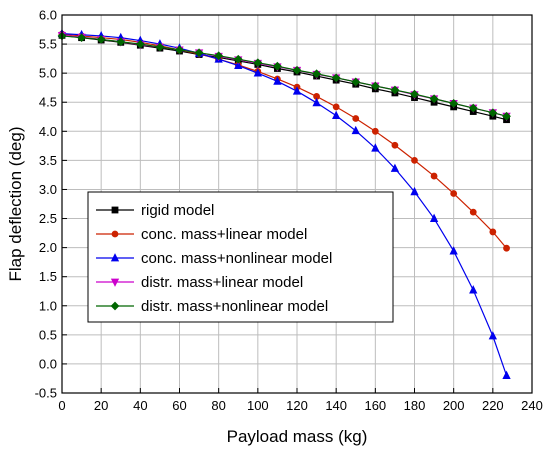 Image resolution: width=550 pixels, height=454 pixels. What do you see at coordinates (222, 282) in the screenshot?
I see `legend-label: distr. mass+linear model` at bounding box center [222, 282].